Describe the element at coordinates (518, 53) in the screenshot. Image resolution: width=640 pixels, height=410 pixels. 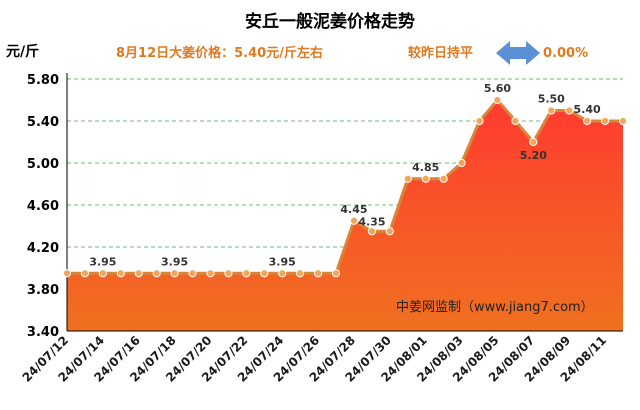
I see `left-right-arrow-icon` at that location.